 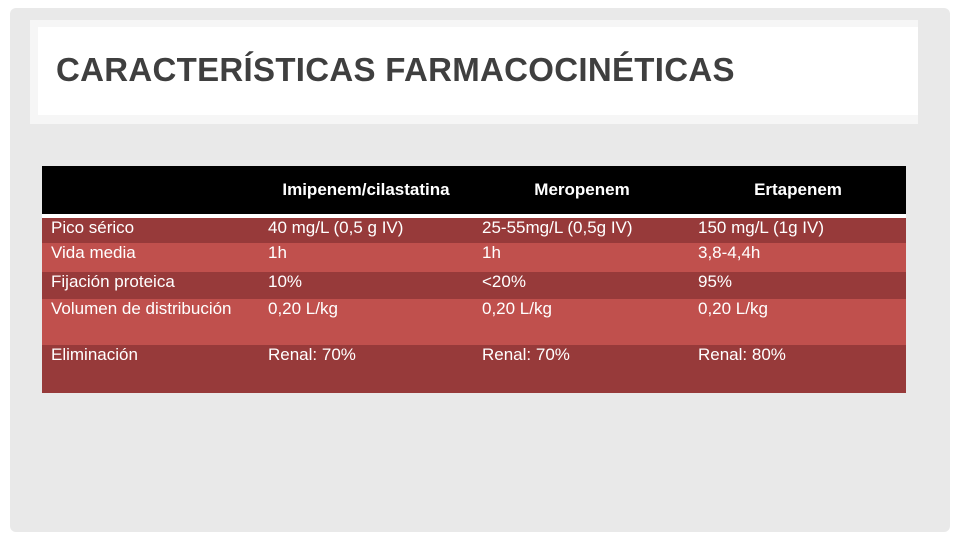 I want to click on cell-ertapenem: 0,20 L/kg, so click(x=798, y=322).